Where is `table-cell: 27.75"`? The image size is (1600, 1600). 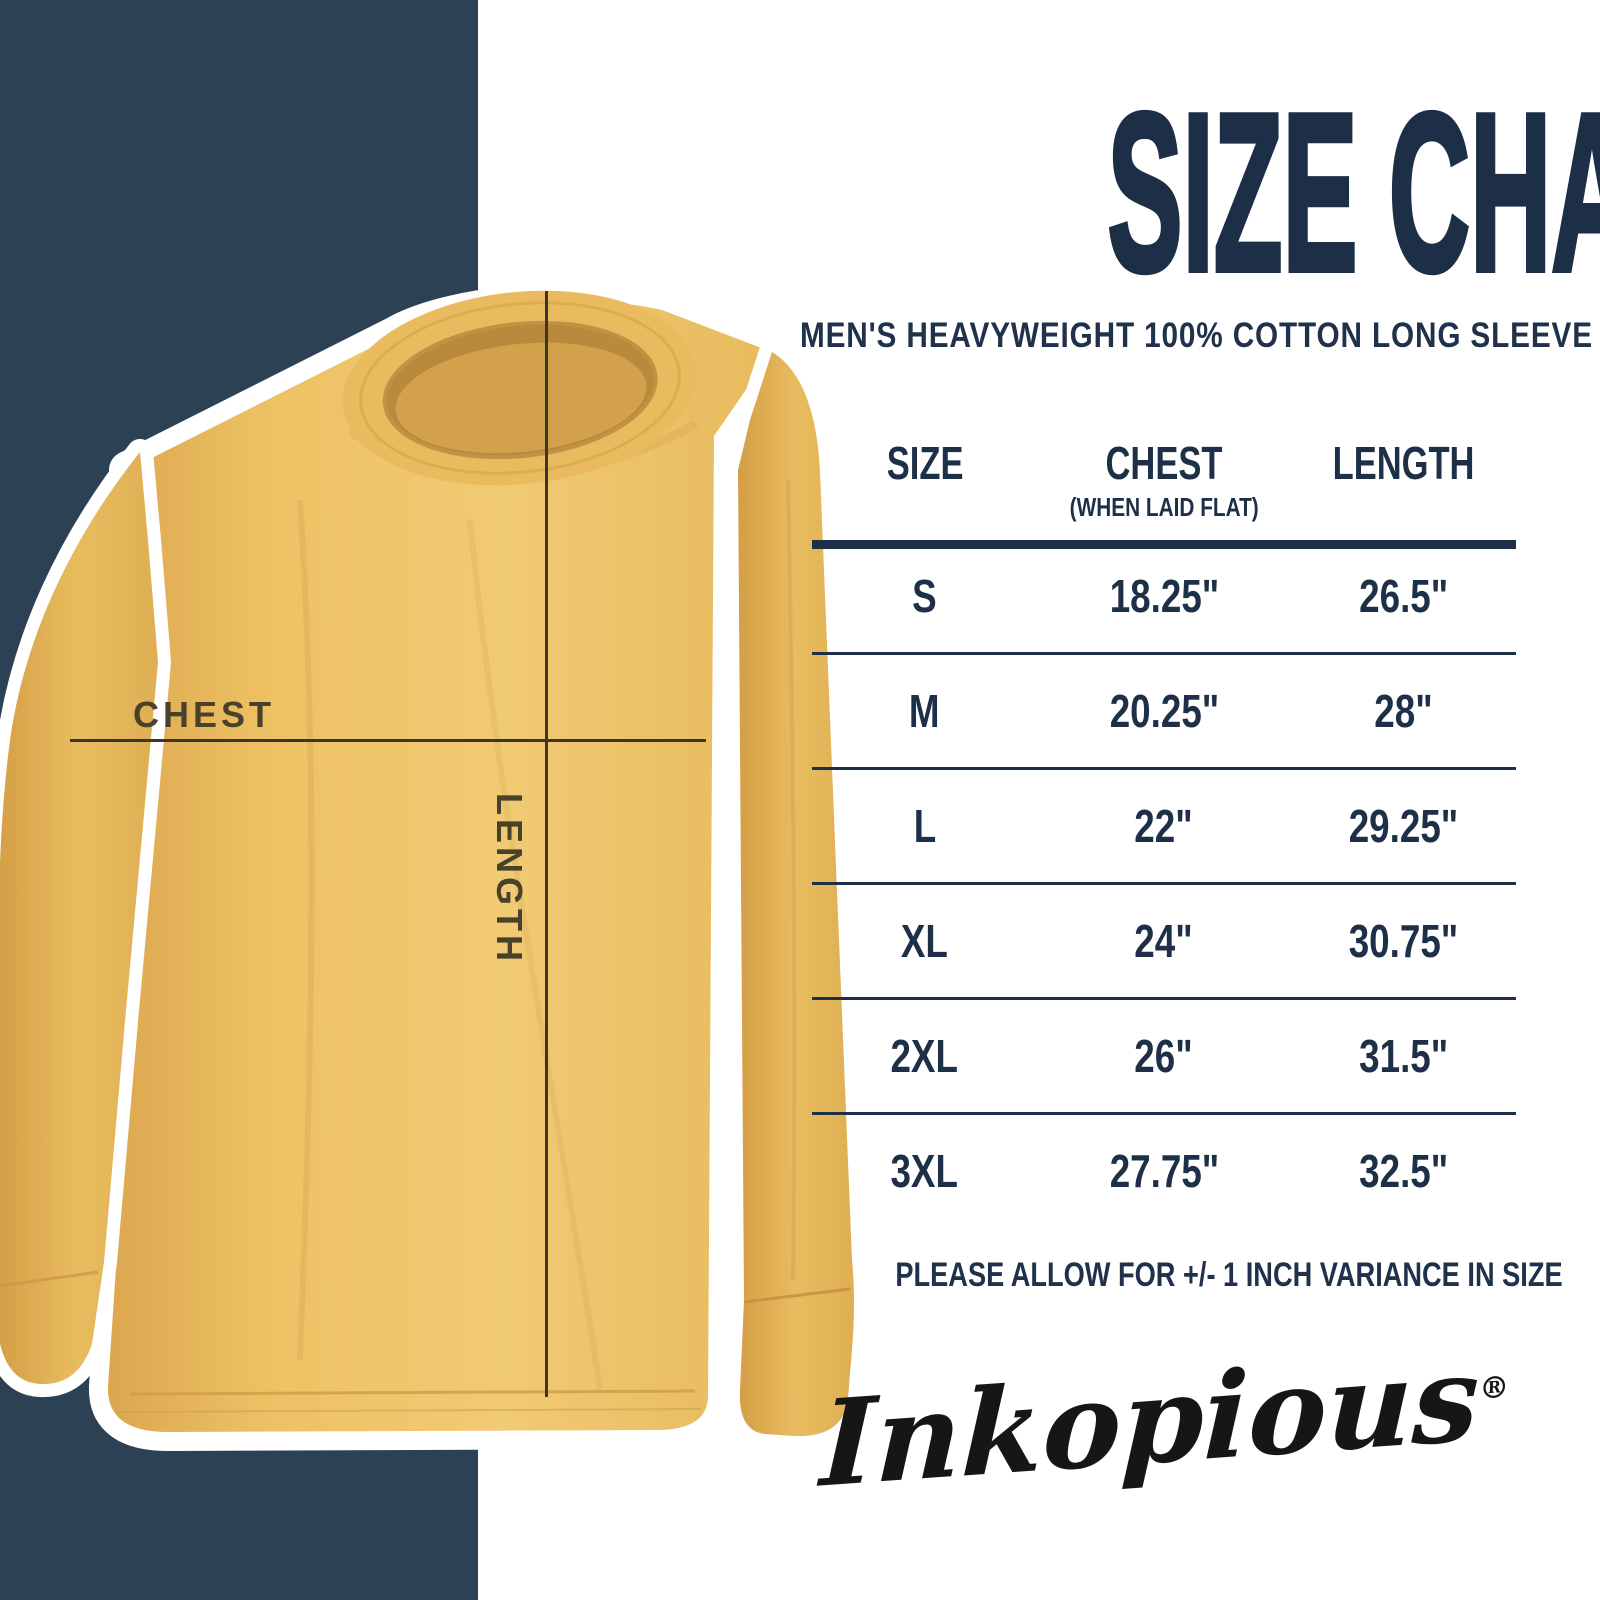 table-cell: 27.75" is located at coordinates (1164, 1171).